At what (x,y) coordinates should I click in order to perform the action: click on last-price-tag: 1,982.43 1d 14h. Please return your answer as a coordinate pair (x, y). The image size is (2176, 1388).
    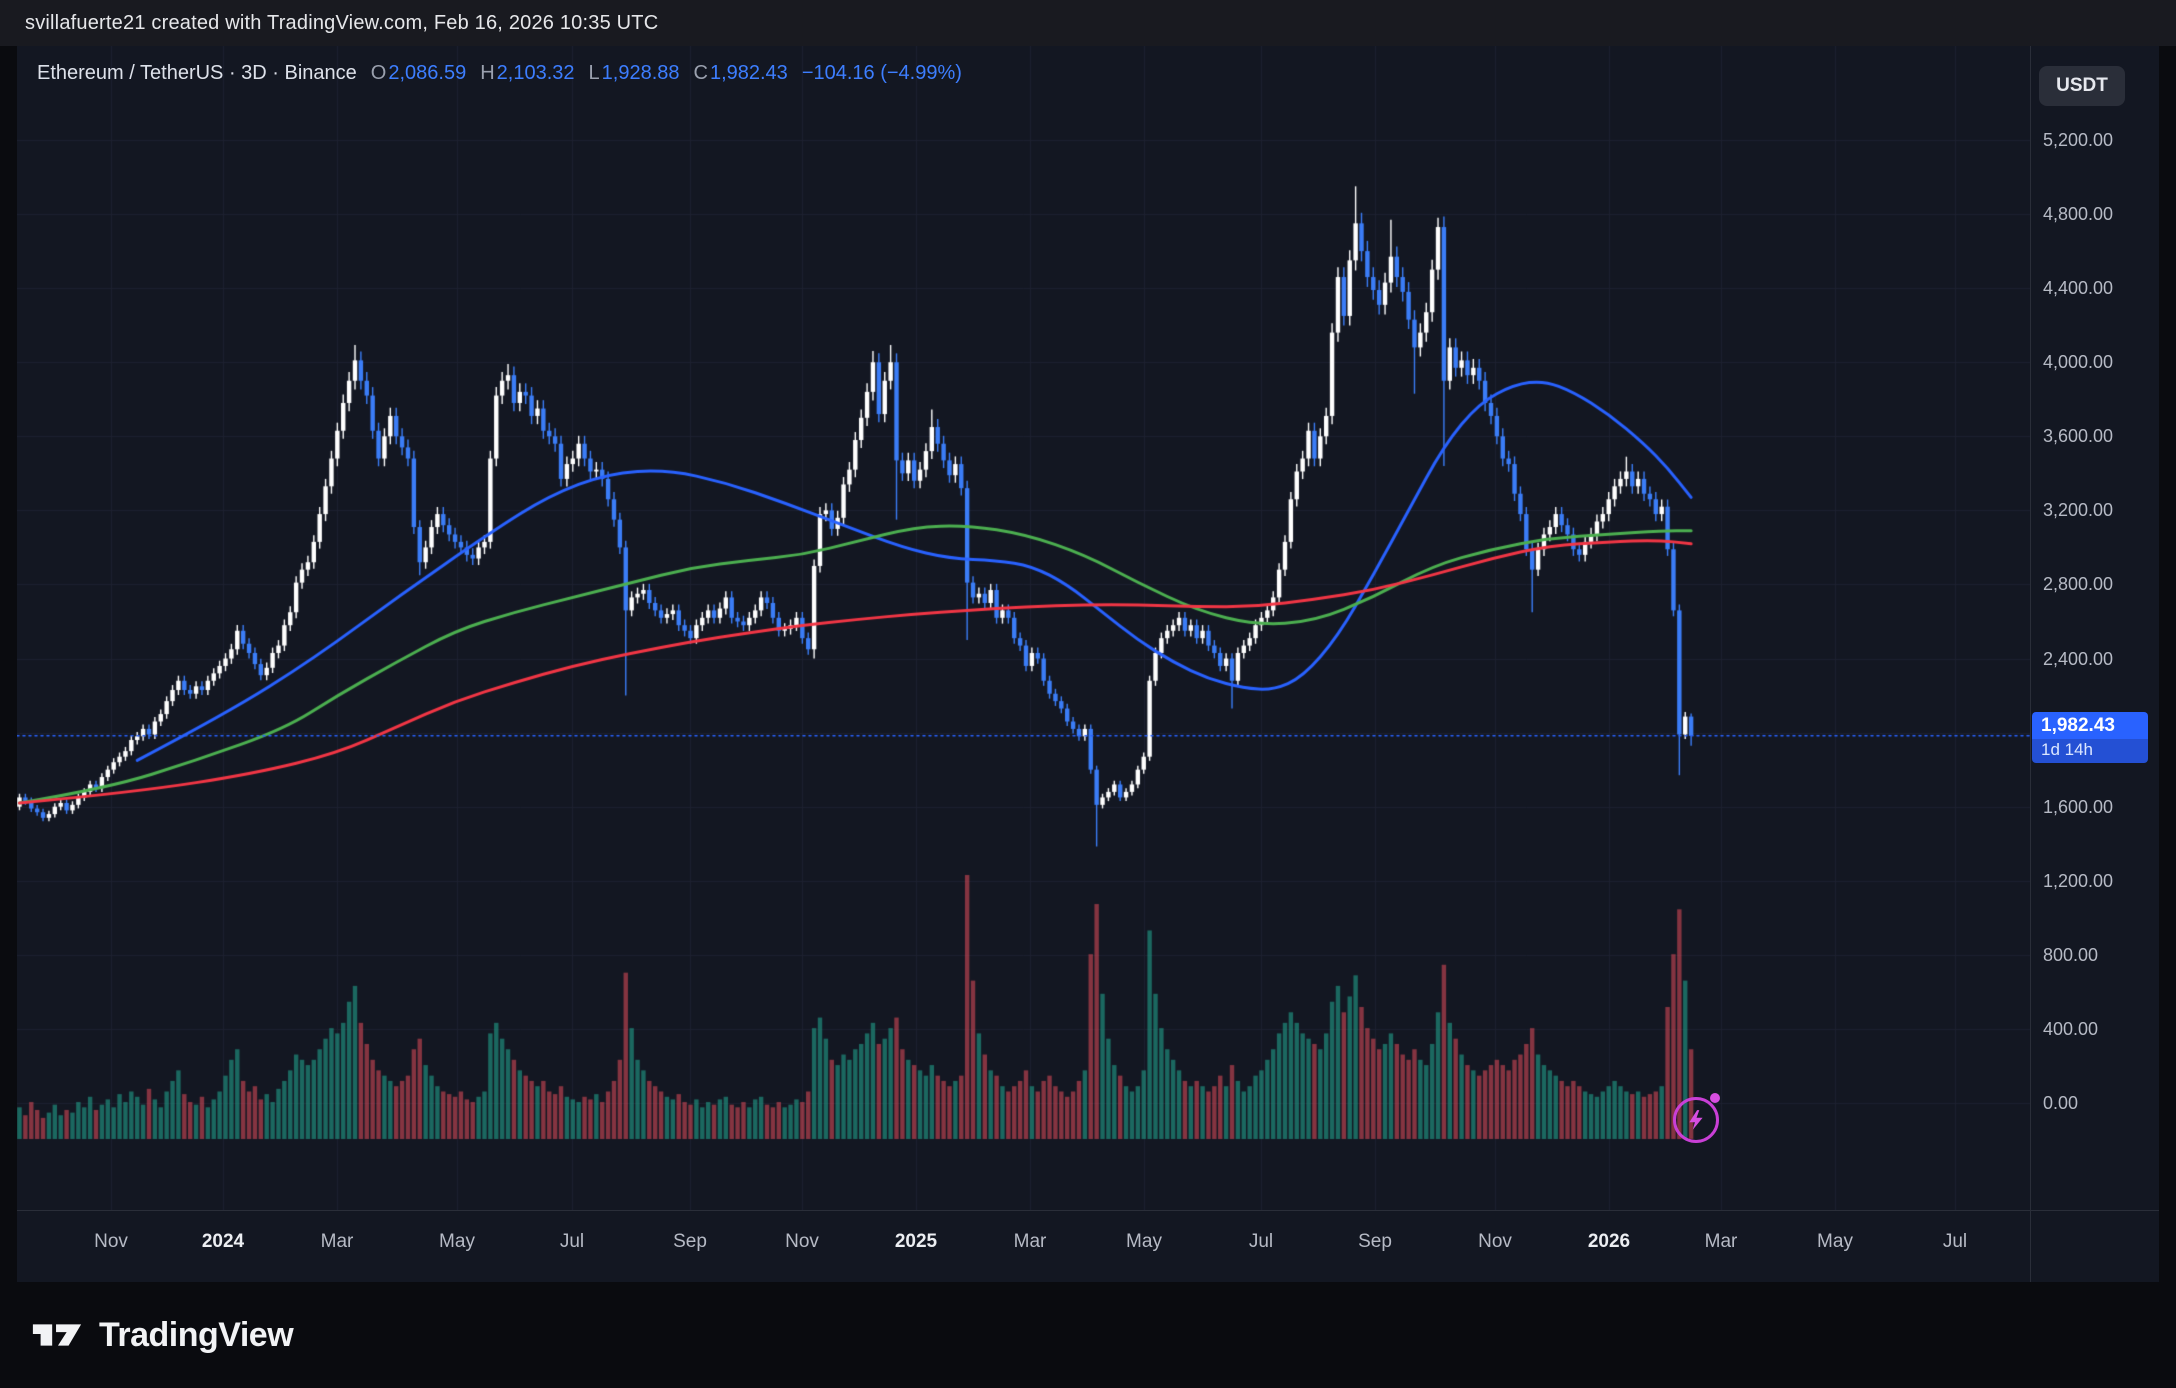
    Looking at the image, I should click on (2090, 737).